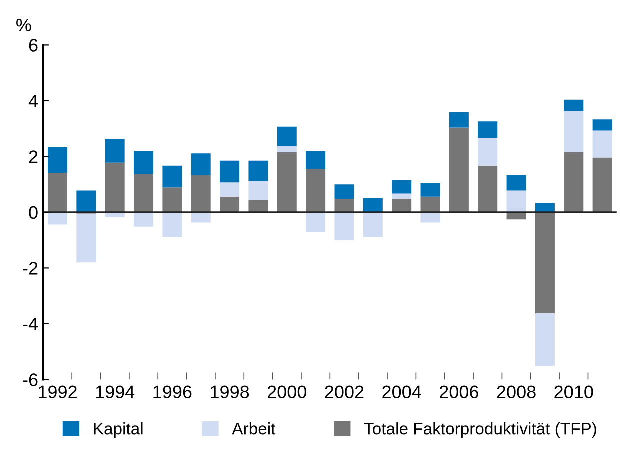 The width and height of the screenshot is (620, 452). I want to click on y-tick-label: 0, so click(33, 213).